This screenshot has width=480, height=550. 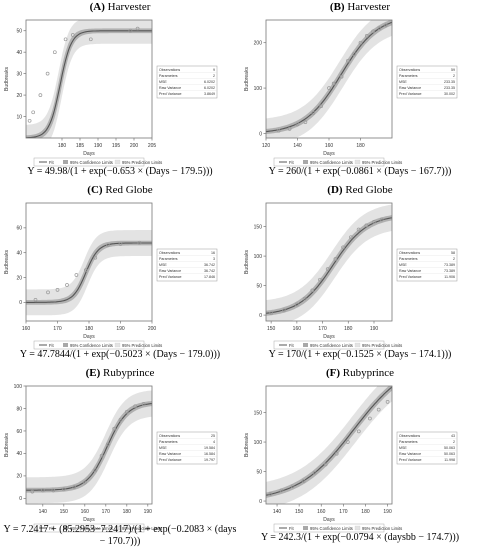 What do you see at coordinates (91, 528) in the screenshot?
I see `legend-conf-label: 95% Confidence Limits` at bounding box center [91, 528].